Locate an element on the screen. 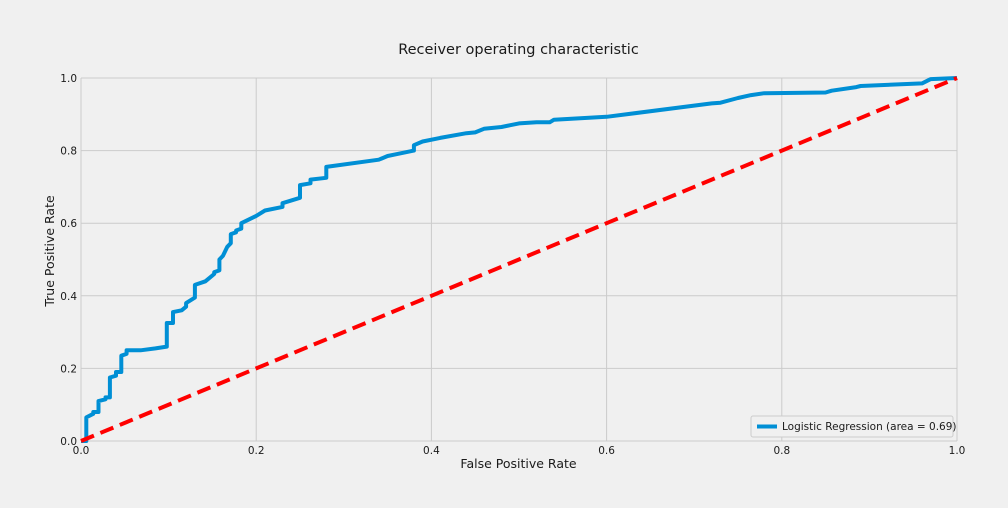  x-tick-labels: 0.0 0.2 0.4 0.6 0.8 1.0 is located at coordinates (519, 451).